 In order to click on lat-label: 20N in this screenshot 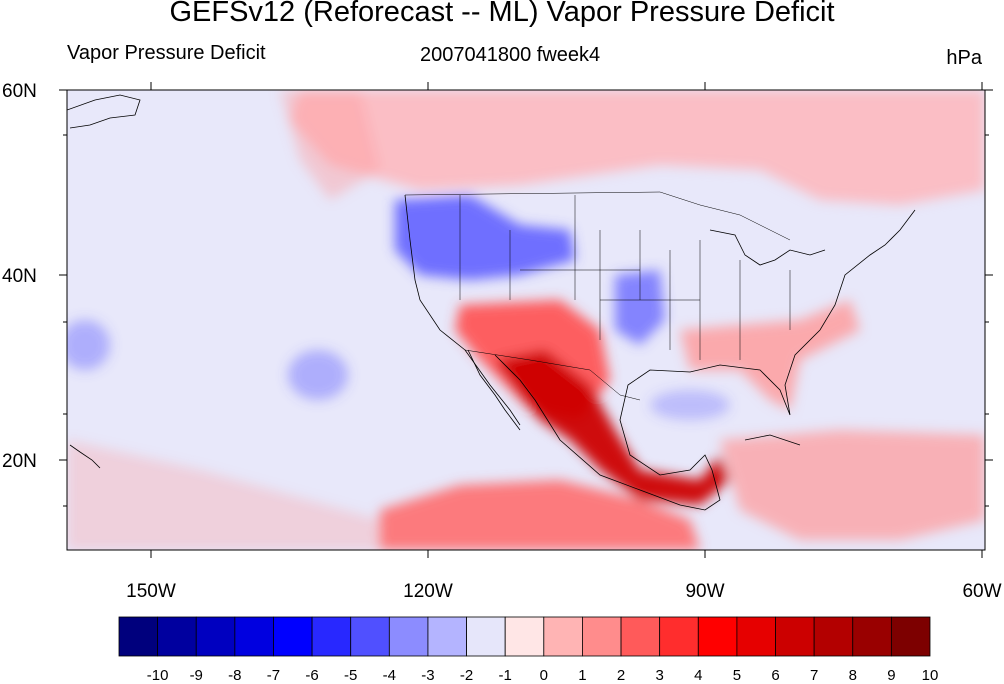, I will do `click(19, 461)`.